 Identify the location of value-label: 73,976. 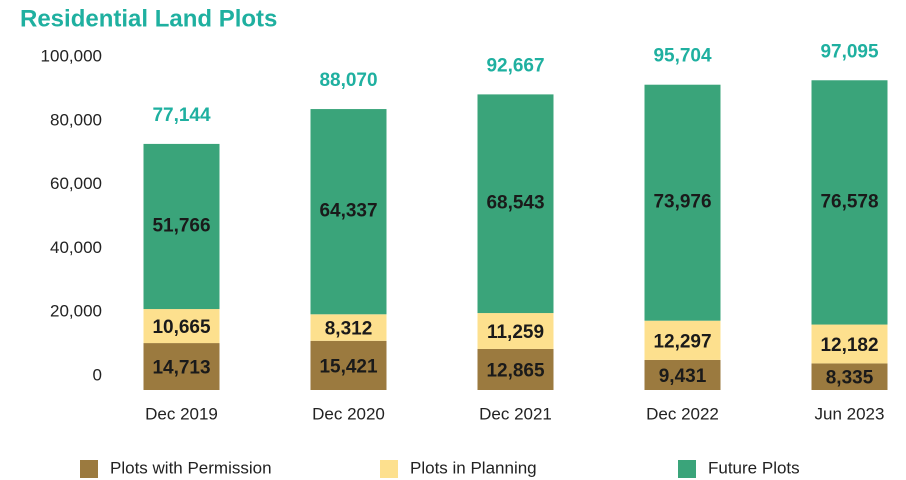
(682, 202).